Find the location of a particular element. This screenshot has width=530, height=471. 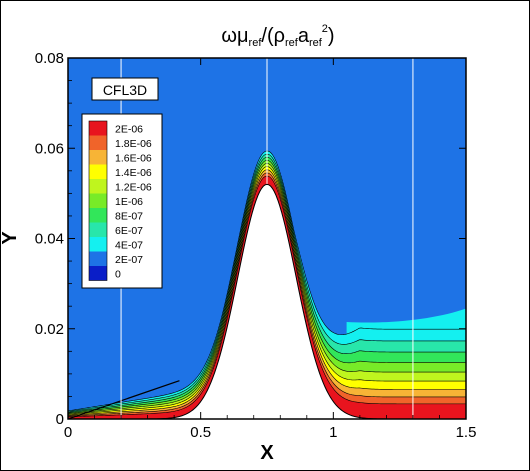

legend-label: 1.2E-06 is located at coordinates (133, 187).